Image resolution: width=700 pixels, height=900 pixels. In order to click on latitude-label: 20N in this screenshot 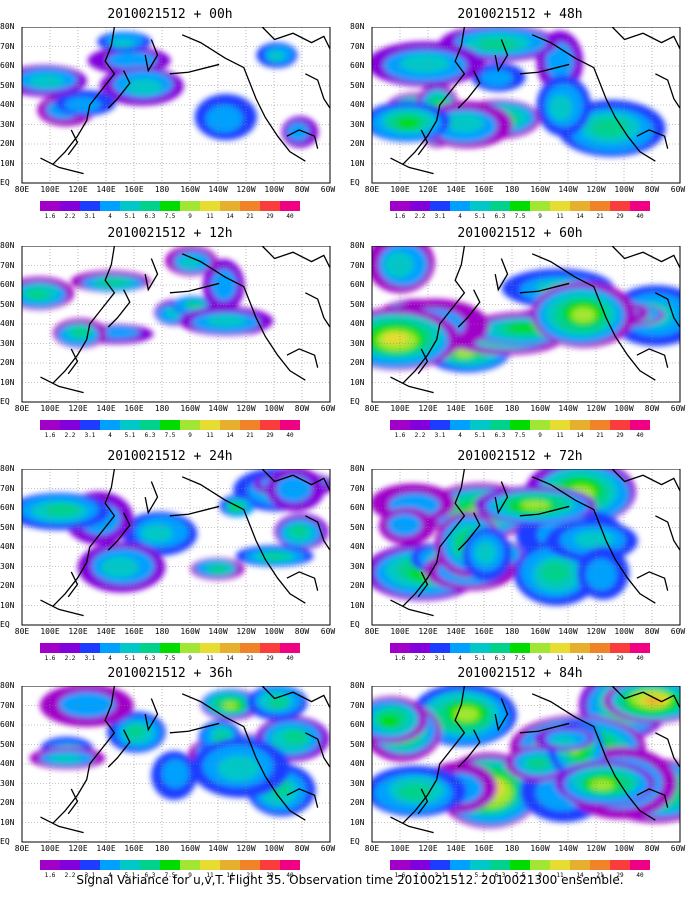, I will do `click(357, 585)`.